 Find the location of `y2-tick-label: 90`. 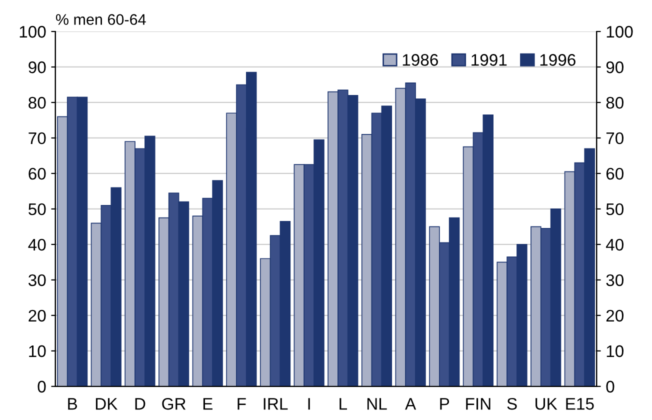

y2-tick-label: 90 is located at coordinates (615, 67).